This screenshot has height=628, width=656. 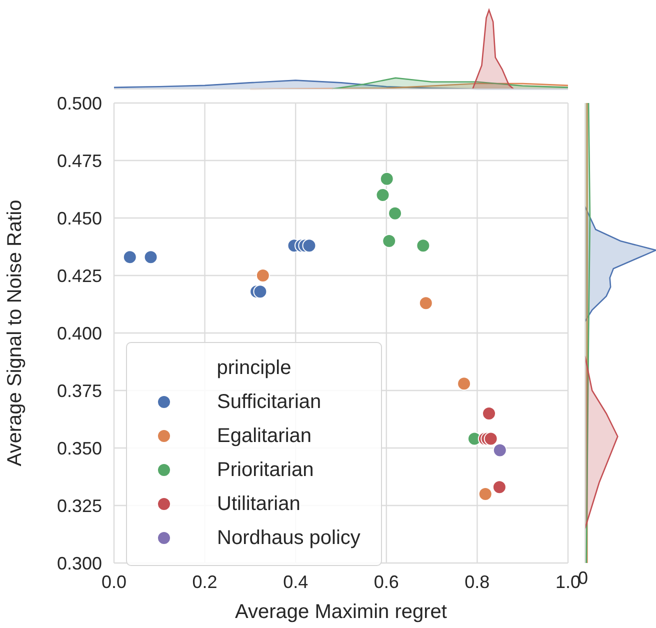 What do you see at coordinates (79, 333) in the screenshot?
I see `y-tick-label: 0.400` at bounding box center [79, 333].